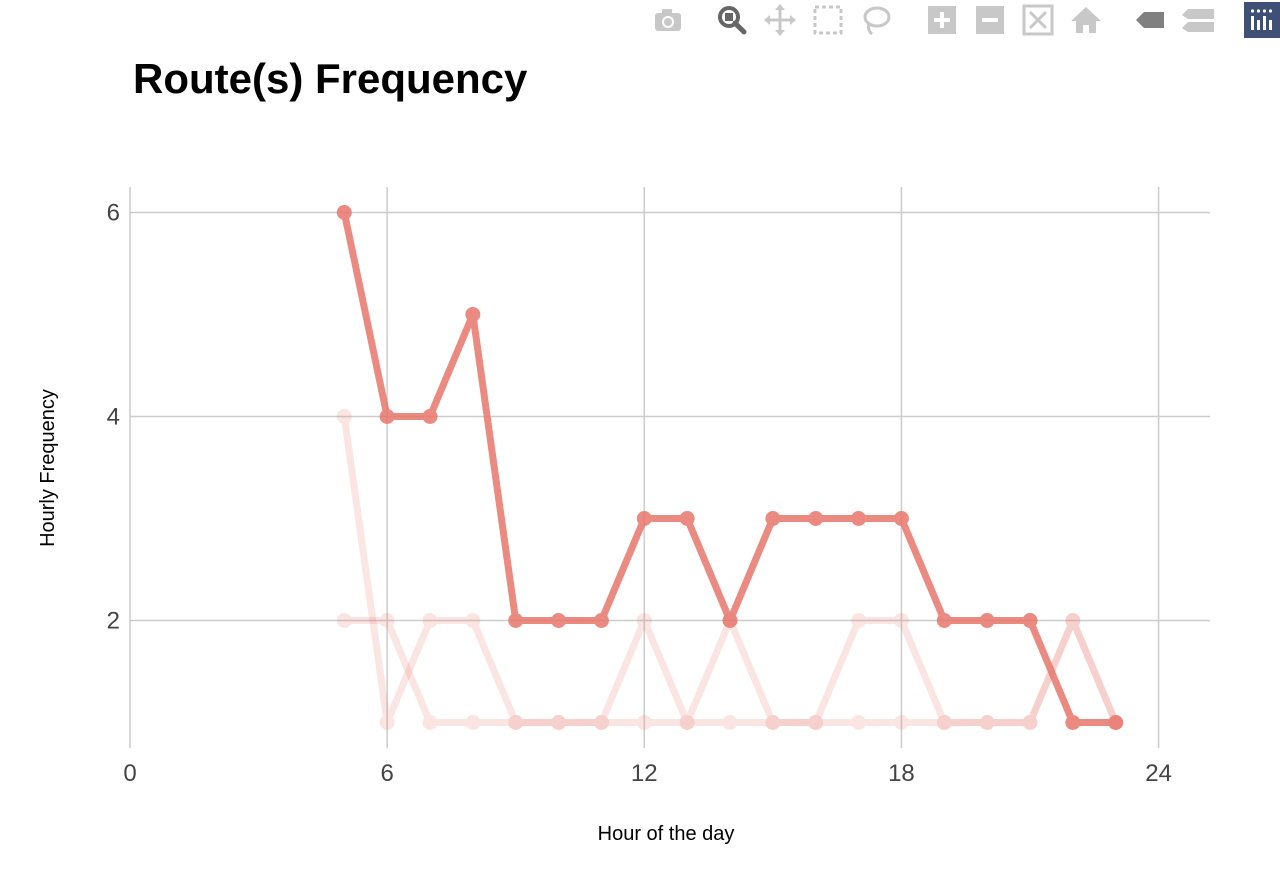 The image size is (1280, 892). What do you see at coordinates (129, 773) in the screenshot?
I see `x-tick-label: 0` at bounding box center [129, 773].